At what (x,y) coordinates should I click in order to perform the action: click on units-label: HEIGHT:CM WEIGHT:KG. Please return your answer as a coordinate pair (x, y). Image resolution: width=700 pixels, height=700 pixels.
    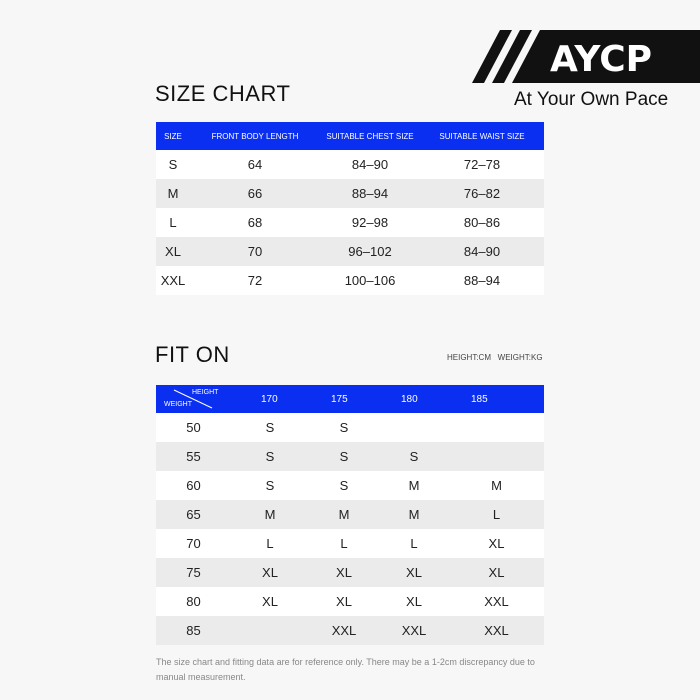
    Looking at the image, I should click on (495, 357).